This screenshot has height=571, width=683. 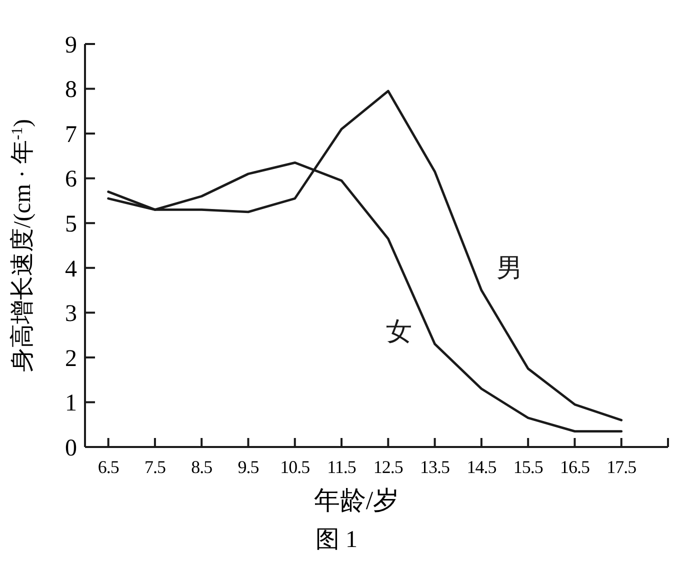 What do you see at coordinates (621, 467) in the screenshot?
I see `x-tick-label: 17.5` at bounding box center [621, 467].